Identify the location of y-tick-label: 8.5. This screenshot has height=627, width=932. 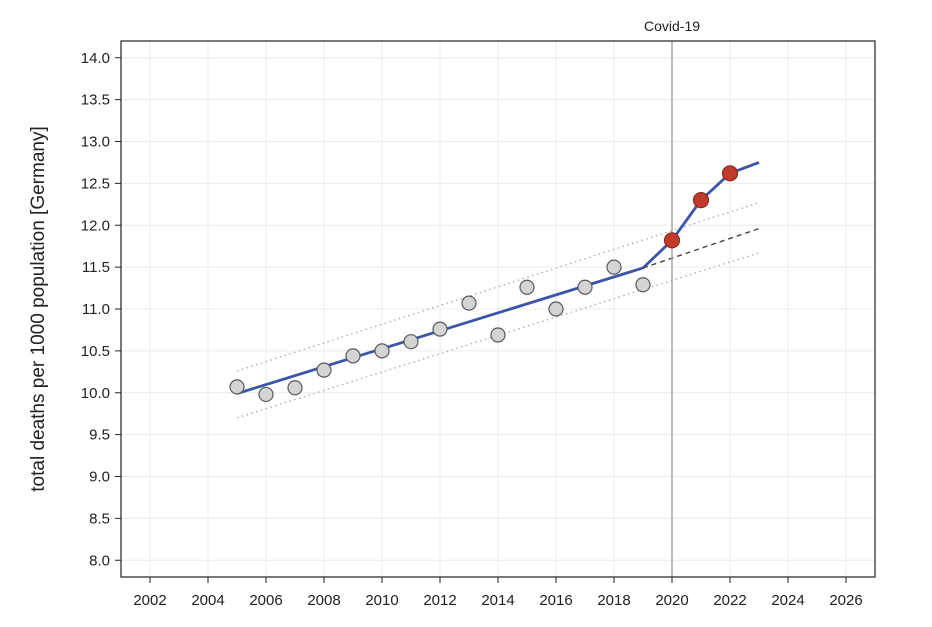
(99, 518).